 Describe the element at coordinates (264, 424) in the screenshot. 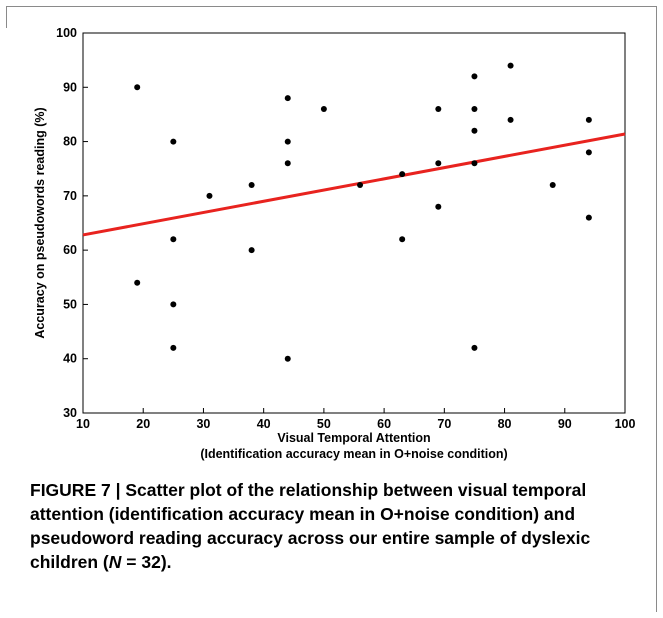

I see `x-tick-label: 40` at that location.